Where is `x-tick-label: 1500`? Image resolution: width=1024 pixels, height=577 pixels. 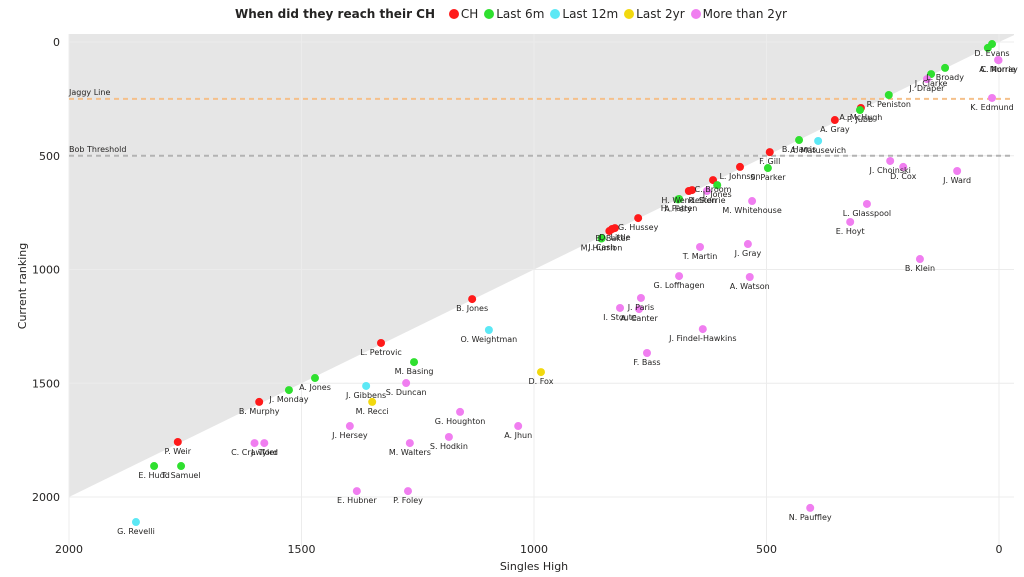 x-tick-label: 1500 is located at coordinates (302, 549).